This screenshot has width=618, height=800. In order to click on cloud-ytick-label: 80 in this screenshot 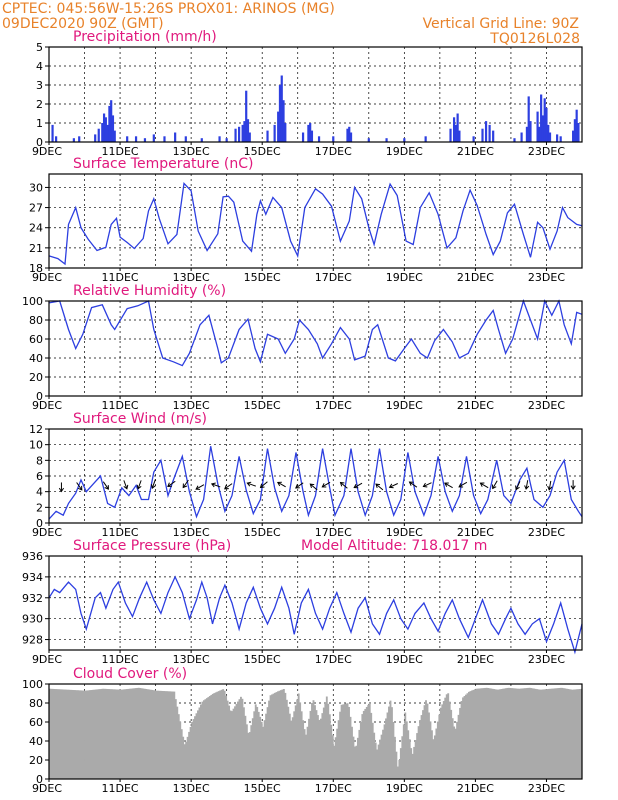, I will do `click(36, 703)`.